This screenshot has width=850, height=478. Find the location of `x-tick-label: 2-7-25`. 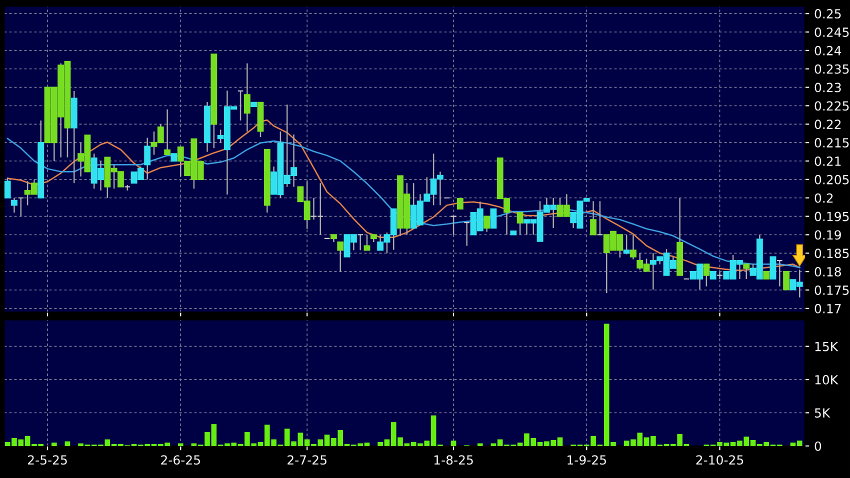

x-tick-label: 2-7-25 is located at coordinates (307, 460).